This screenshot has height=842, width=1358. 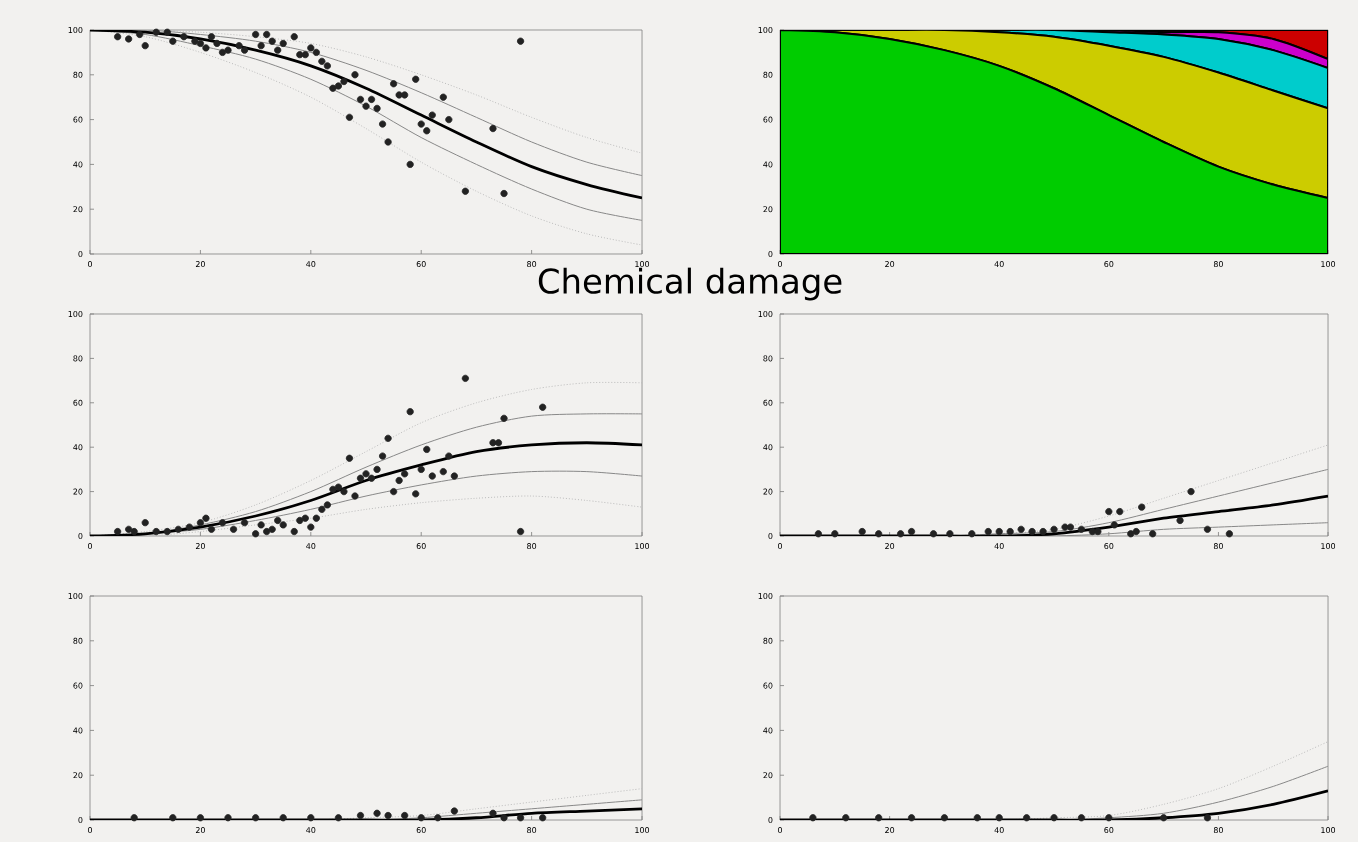 What do you see at coordinates (690, 284) in the screenshot?
I see `text: Chemical damage` at bounding box center [690, 284].